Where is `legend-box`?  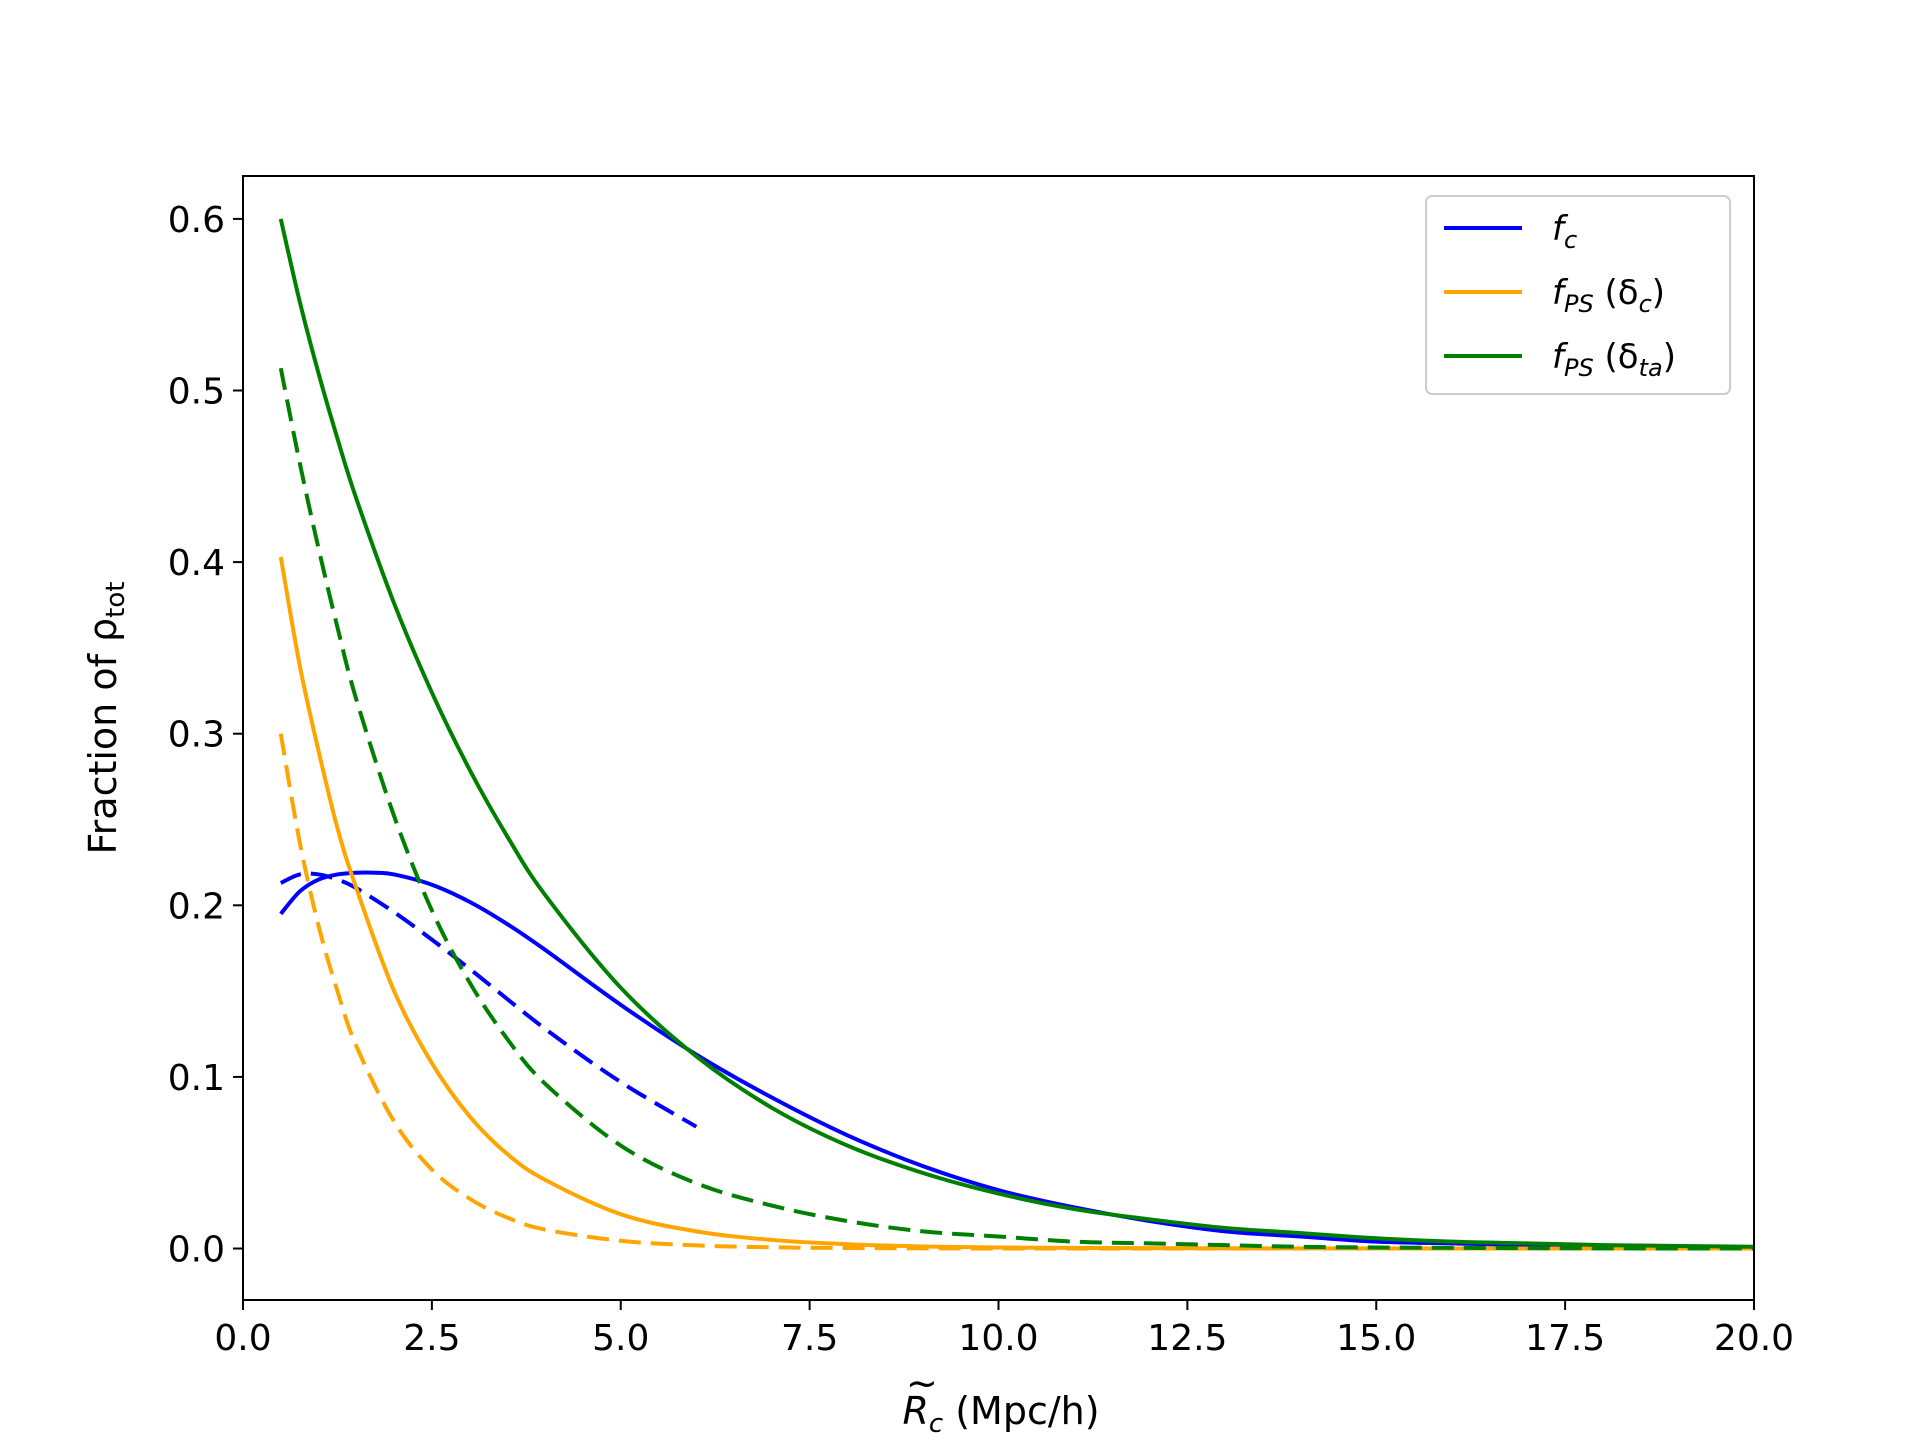 legend-box is located at coordinates (1578, 295).